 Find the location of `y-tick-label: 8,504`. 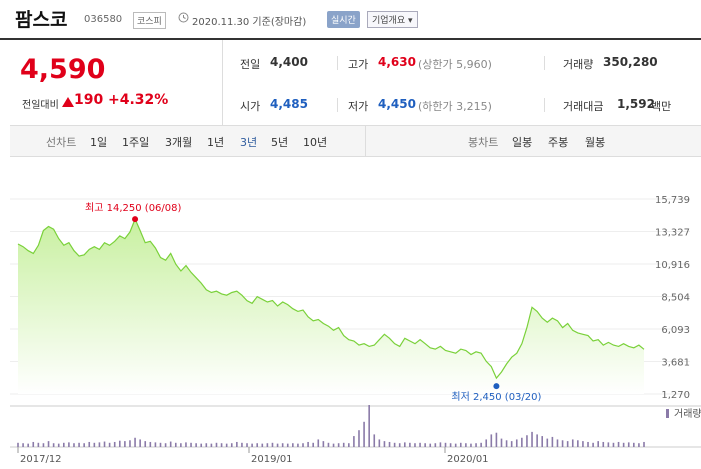

y-tick-label: 8,504 is located at coordinates (675, 298).